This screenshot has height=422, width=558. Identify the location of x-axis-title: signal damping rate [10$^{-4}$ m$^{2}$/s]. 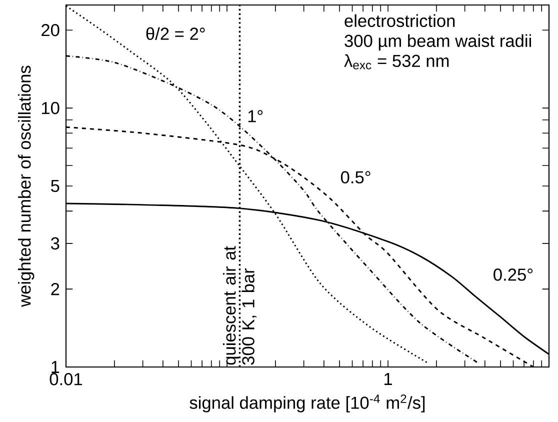
(307, 403).